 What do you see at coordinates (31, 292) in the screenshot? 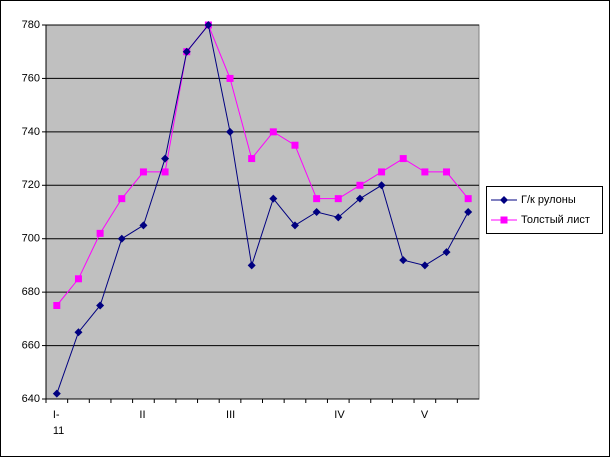
I see `y-tick-label: 680` at bounding box center [31, 292].